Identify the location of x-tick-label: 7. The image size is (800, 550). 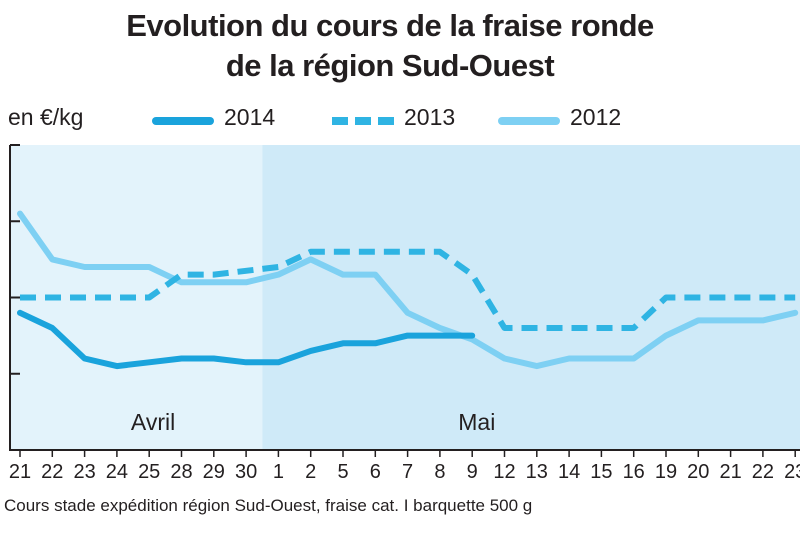
(407, 472).